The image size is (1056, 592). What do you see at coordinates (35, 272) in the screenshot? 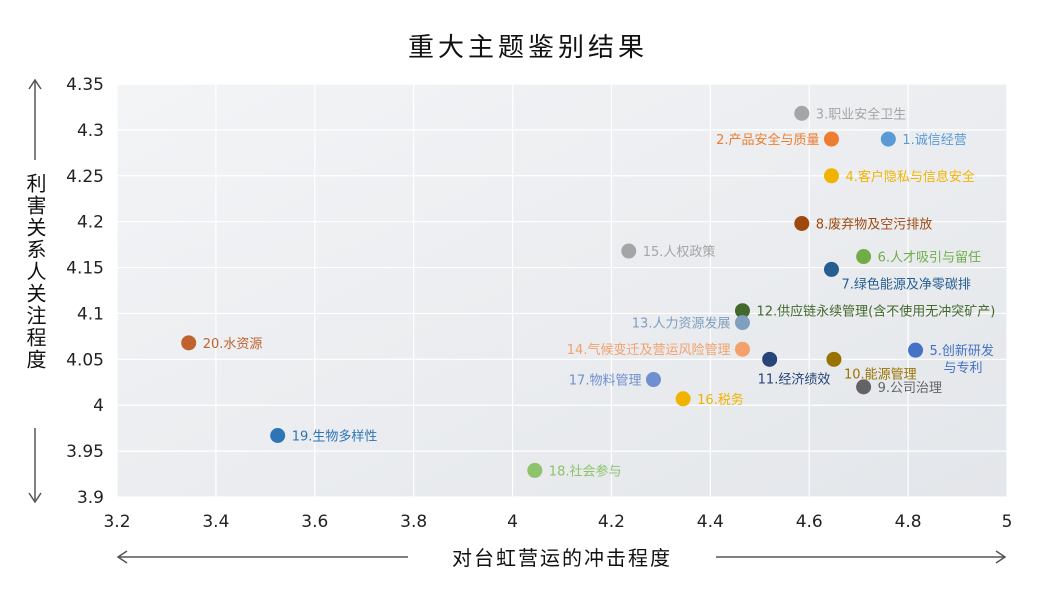
I see `y-axis-label: 利害关系人关注程度` at bounding box center [35, 272].